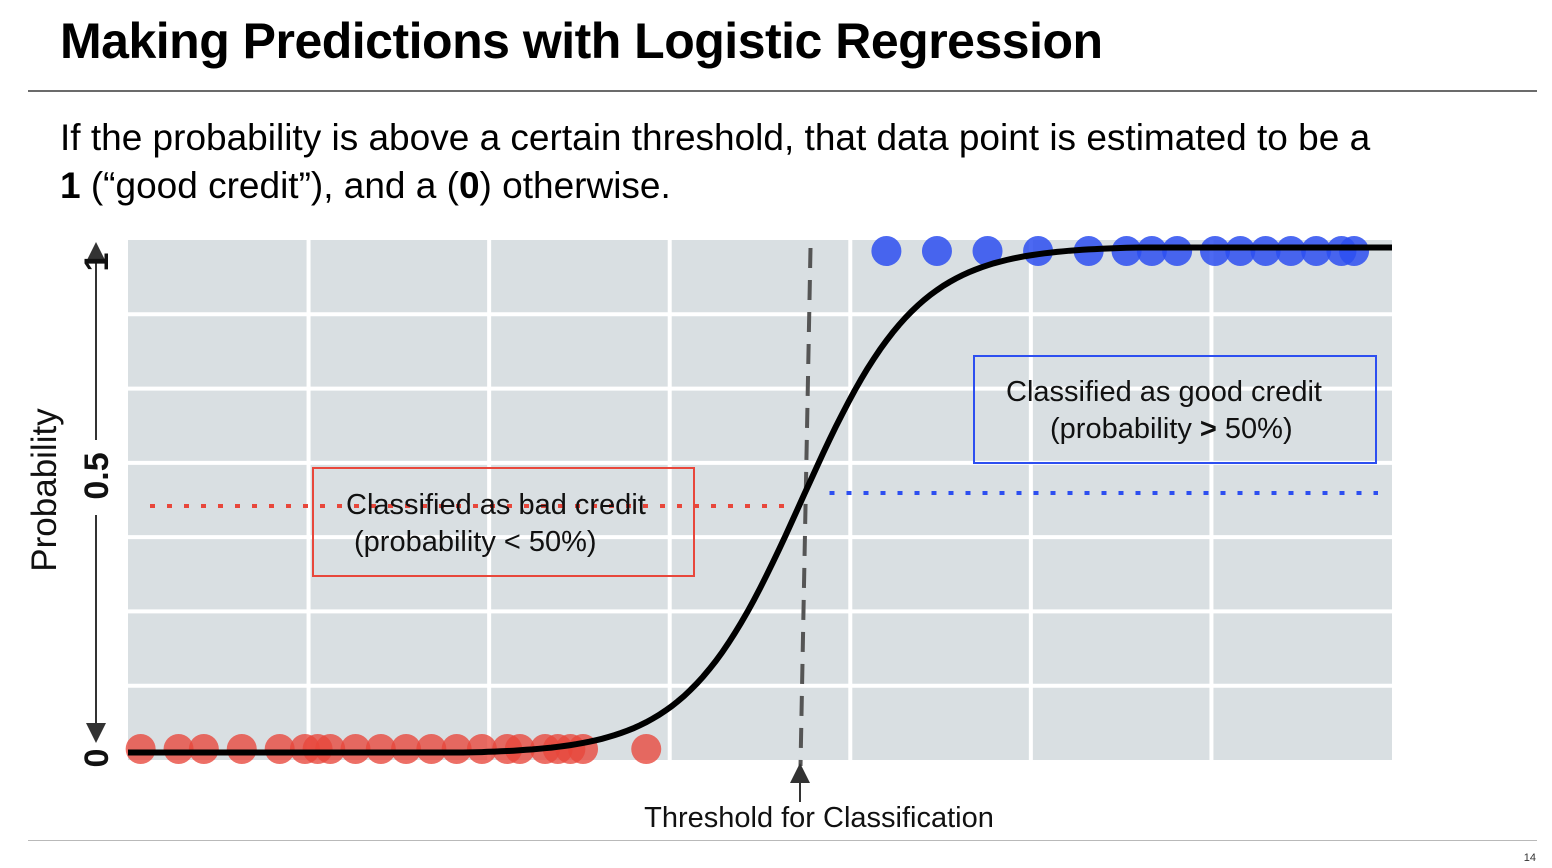  What do you see at coordinates (575, 185) in the screenshot?
I see `body-end: ) otherwise.` at bounding box center [575, 185].